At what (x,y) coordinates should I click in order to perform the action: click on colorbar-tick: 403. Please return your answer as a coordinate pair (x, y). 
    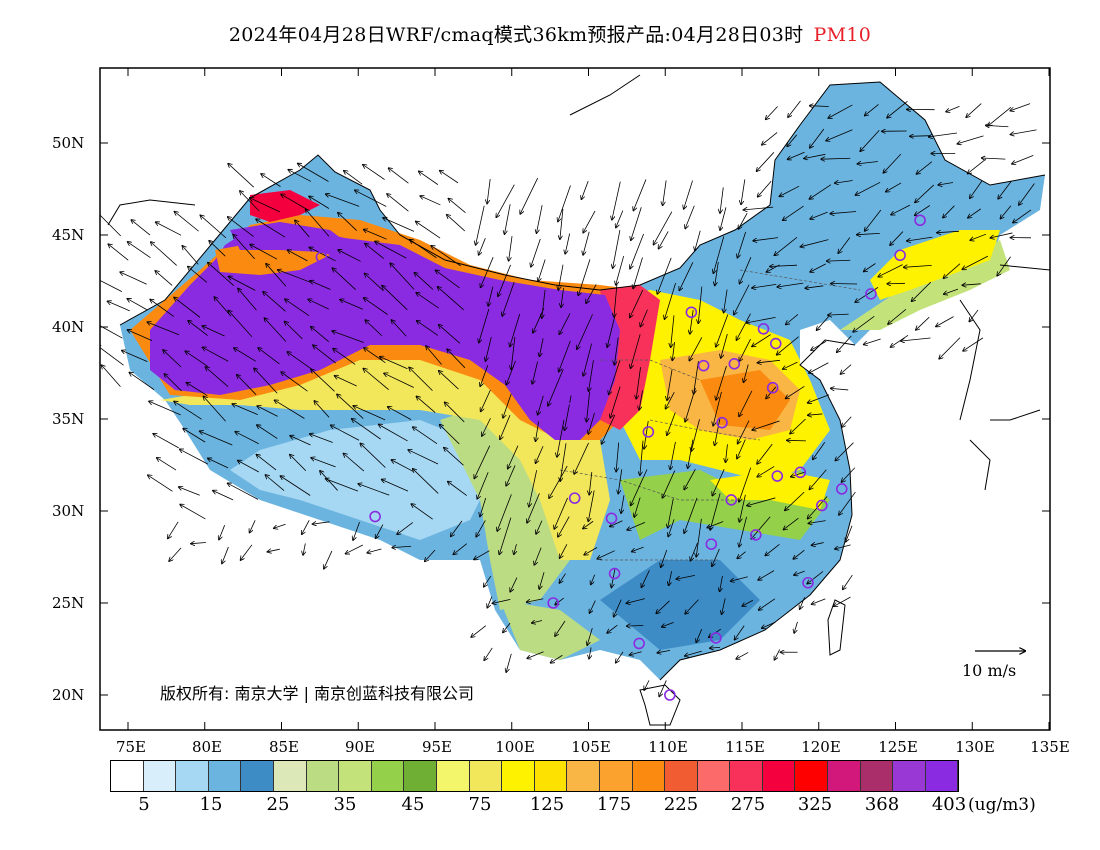
    Looking at the image, I should click on (949, 804).